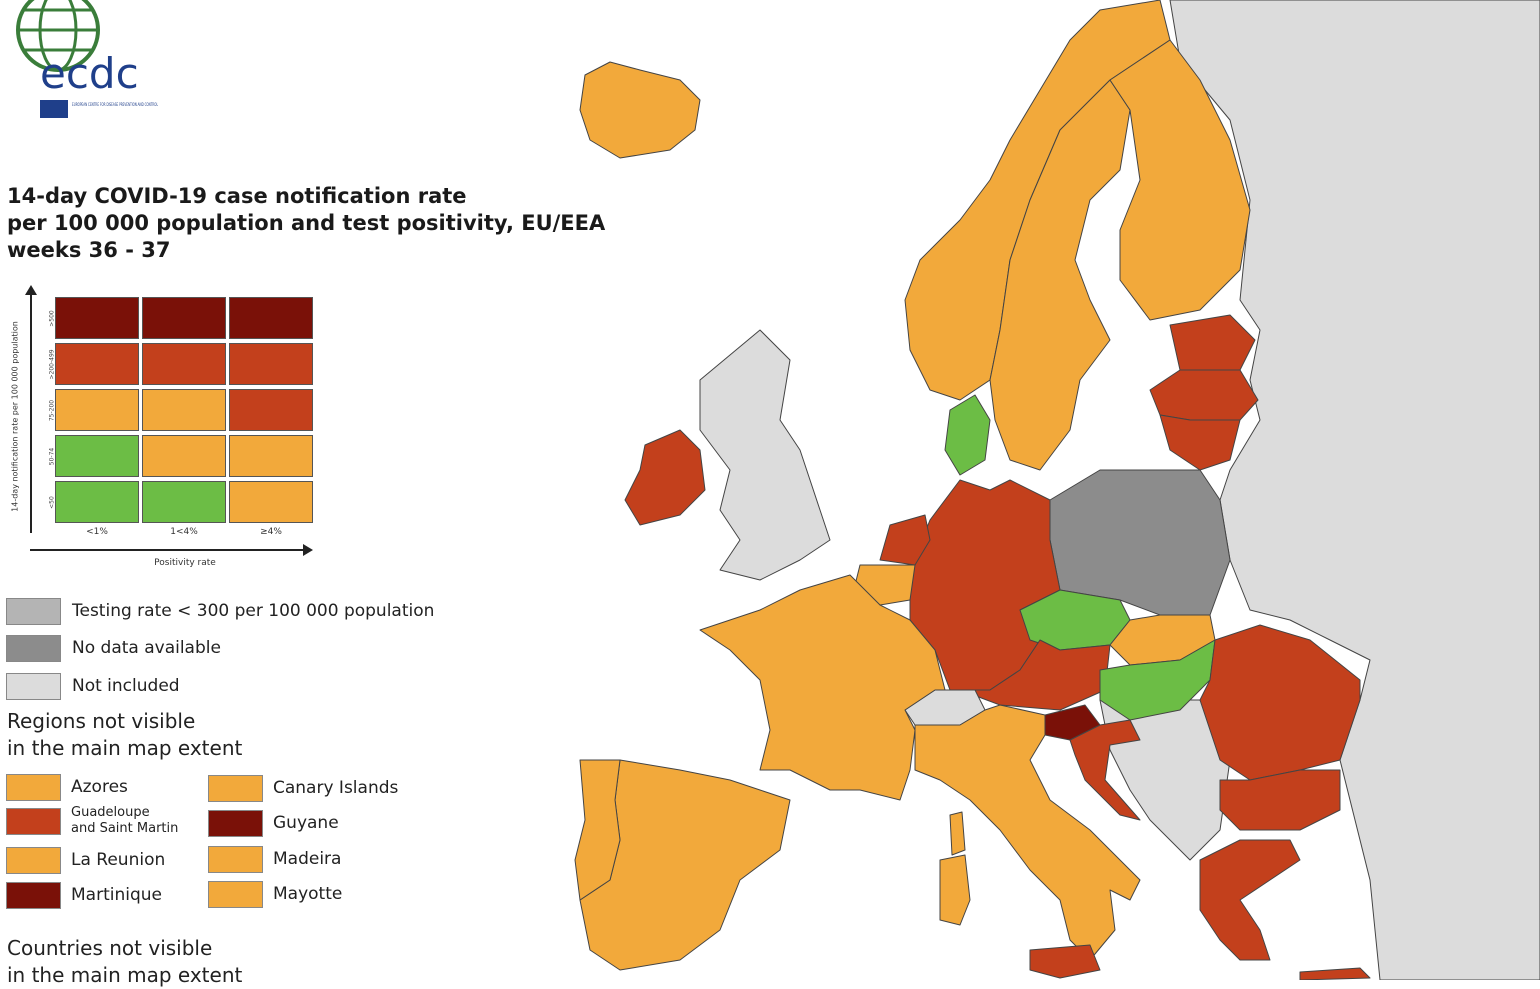 The width and height of the screenshot is (1540, 989). I want to click on region-croatia, so click(1105, 770).